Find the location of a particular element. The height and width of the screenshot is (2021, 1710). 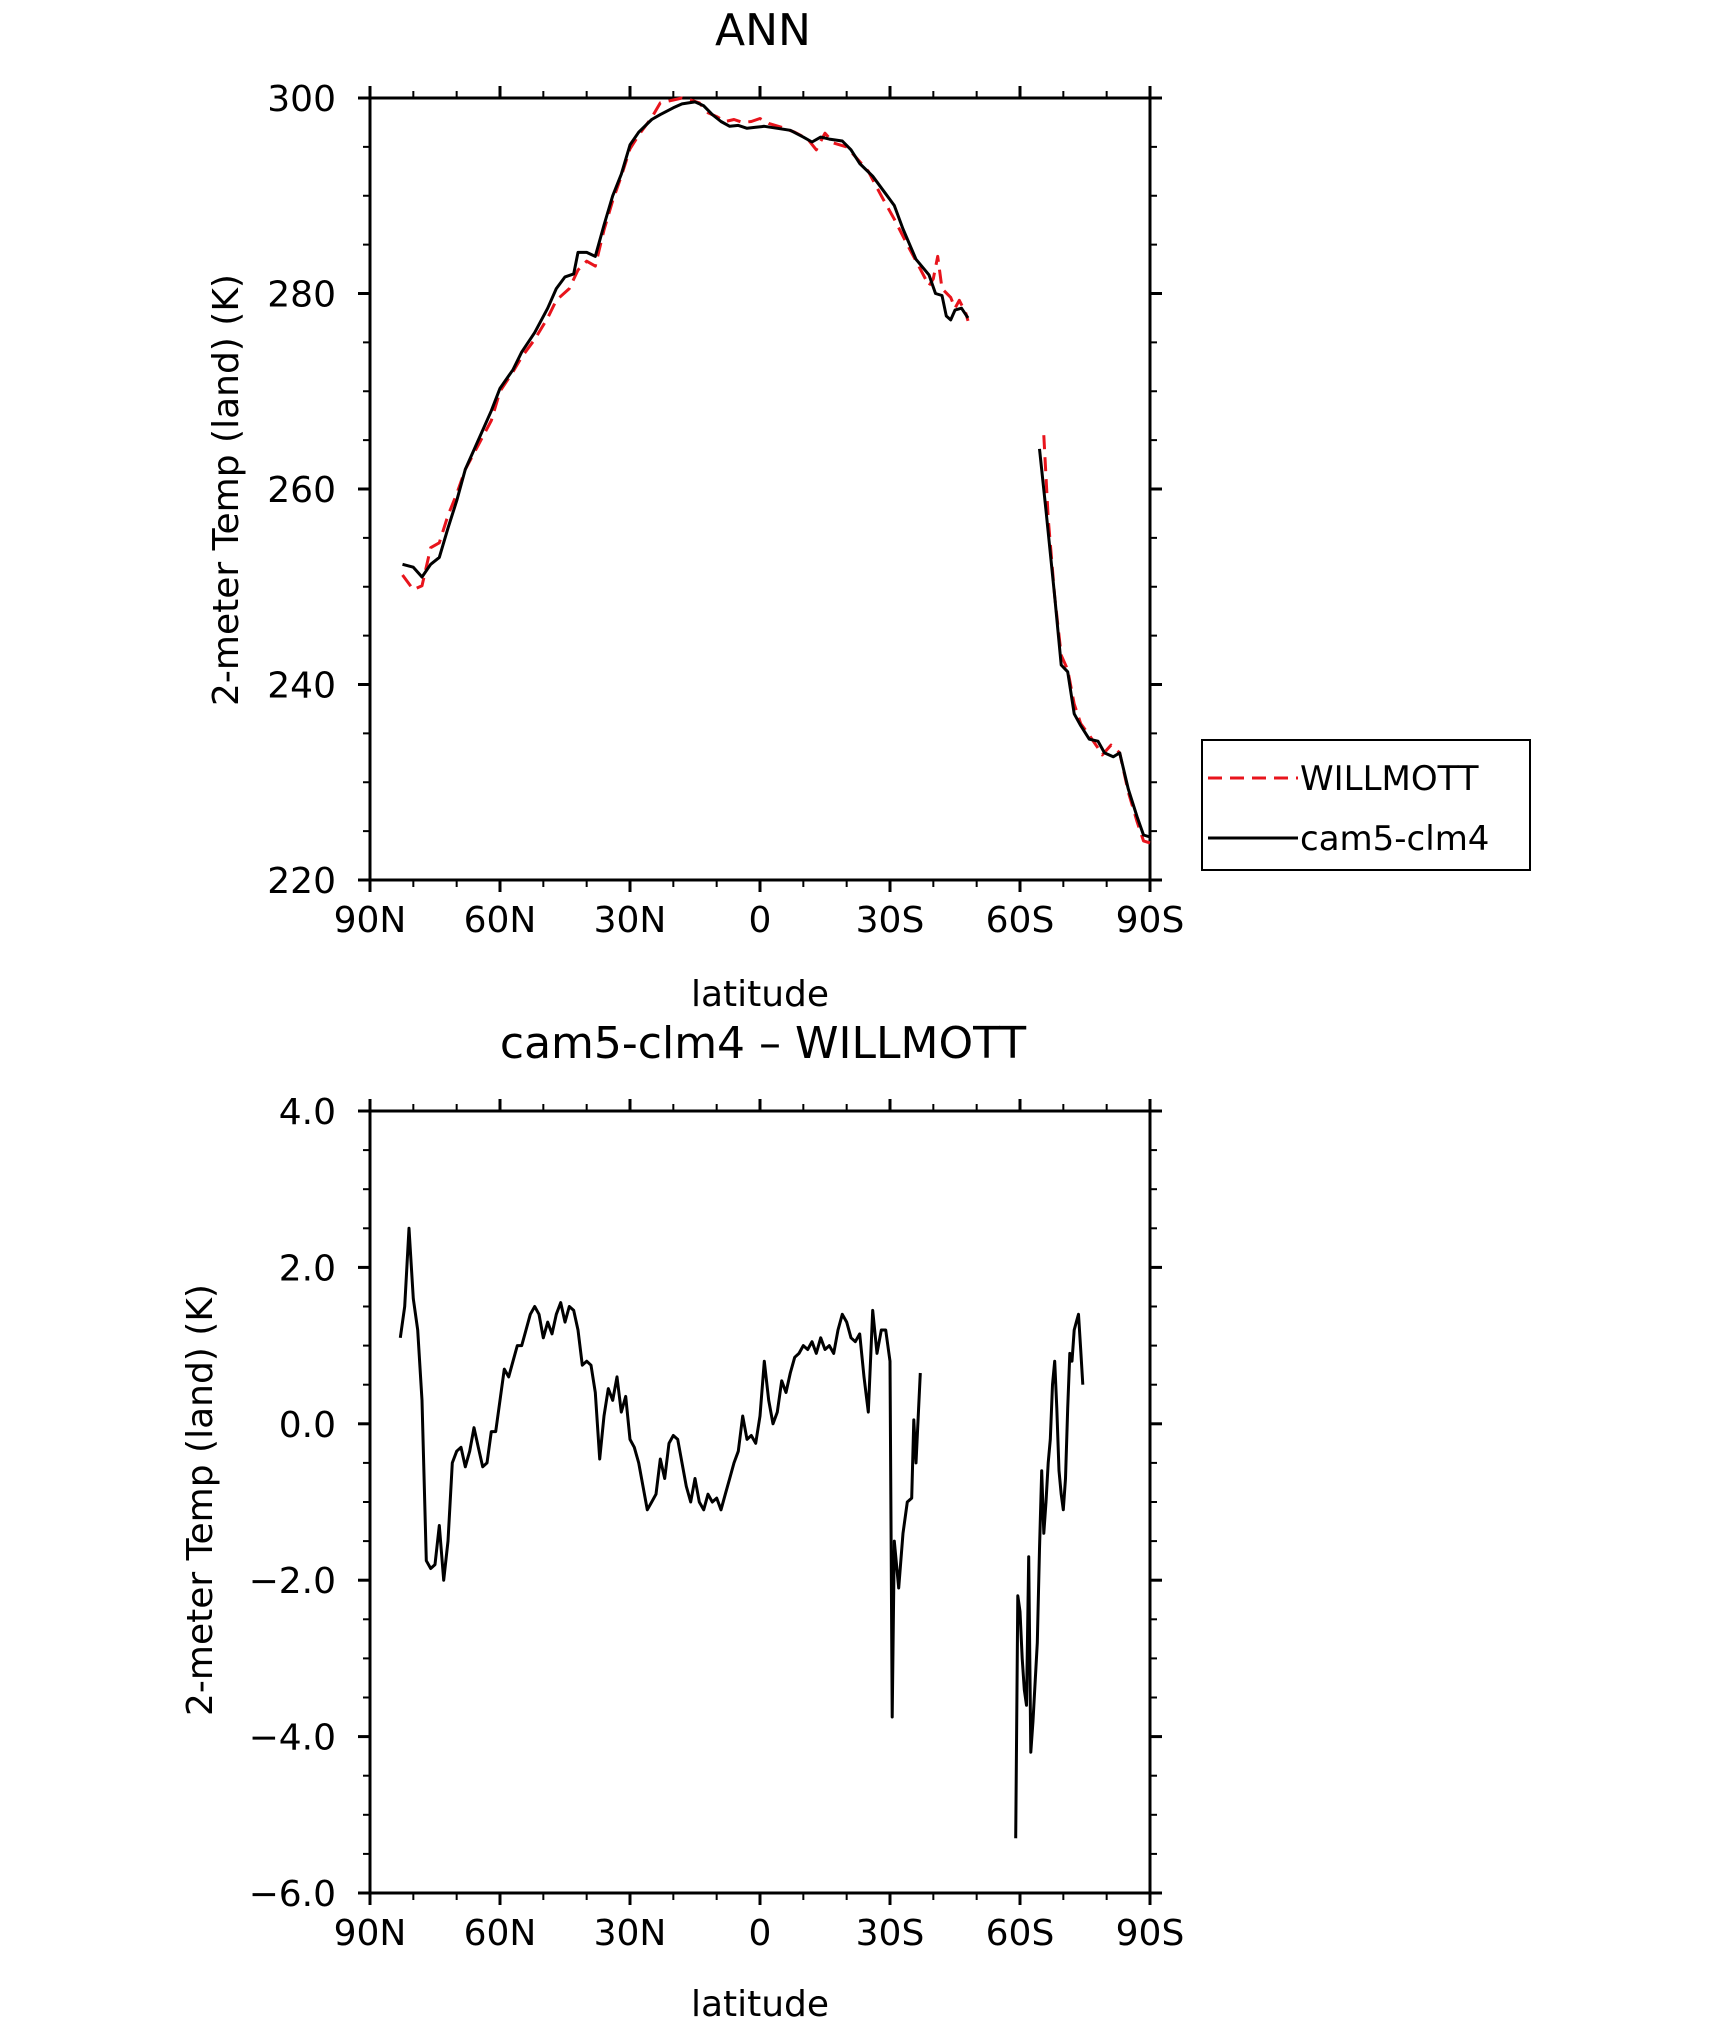

bottom-x-tick-labels: 90N 60N 30N 0 30S 60S 90S is located at coordinates (759, 1933).